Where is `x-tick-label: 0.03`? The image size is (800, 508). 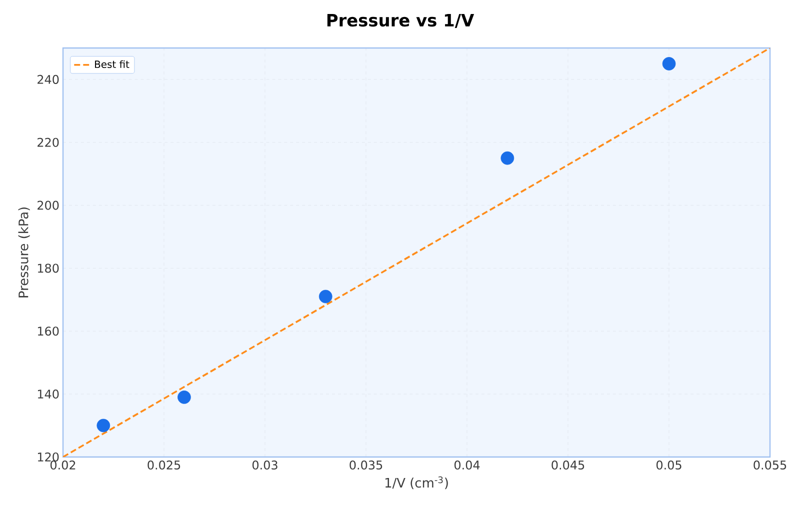
x-tick-label: 0.03 is located at coordinates (265, 465).